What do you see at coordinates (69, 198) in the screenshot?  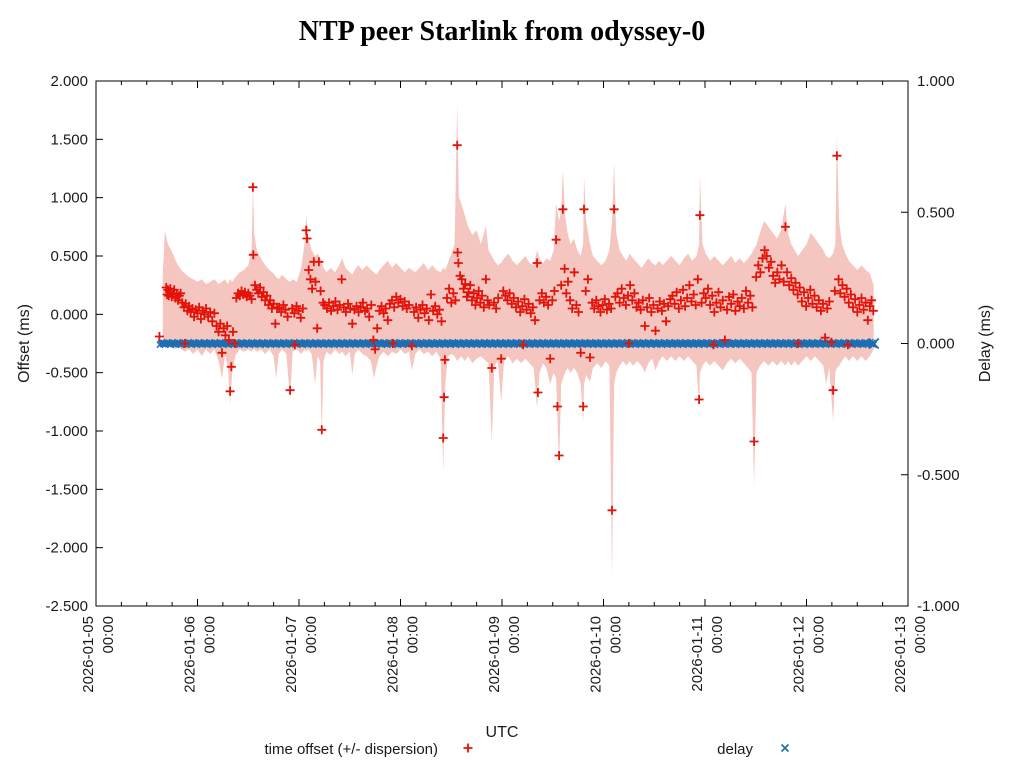 I see `y-tick-label: 1.000` at bounding box center [69, 198].